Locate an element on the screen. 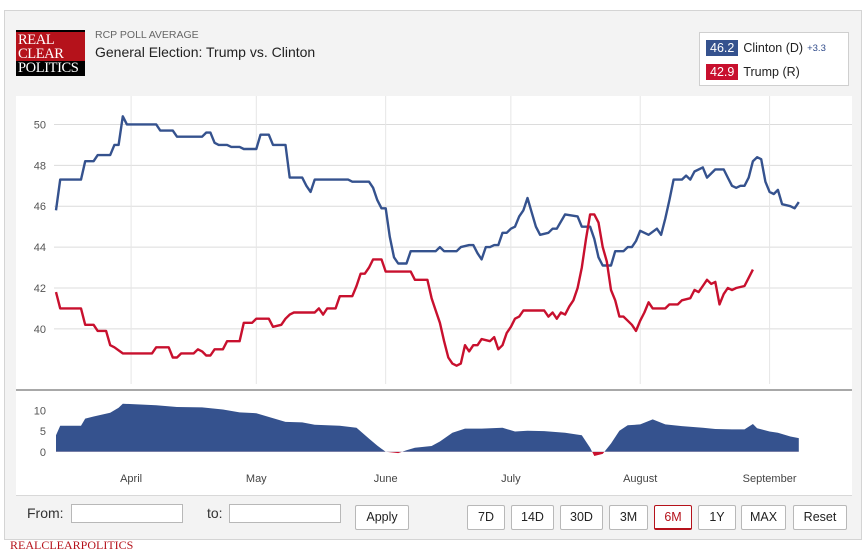  legend-clinton-label: Clinton (D) is located at coordinates (773, 48).